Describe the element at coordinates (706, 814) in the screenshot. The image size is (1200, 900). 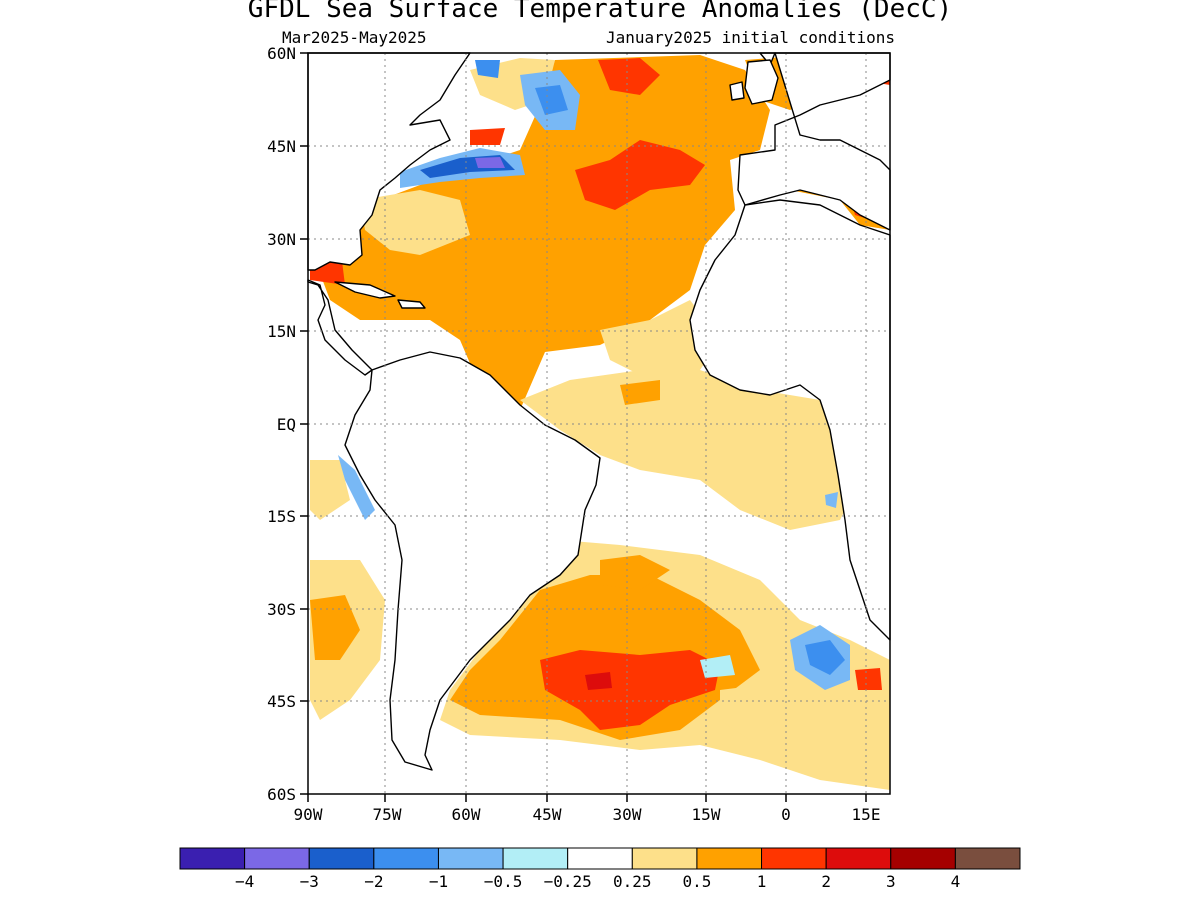
I see `lon-label: 15W` at that location.